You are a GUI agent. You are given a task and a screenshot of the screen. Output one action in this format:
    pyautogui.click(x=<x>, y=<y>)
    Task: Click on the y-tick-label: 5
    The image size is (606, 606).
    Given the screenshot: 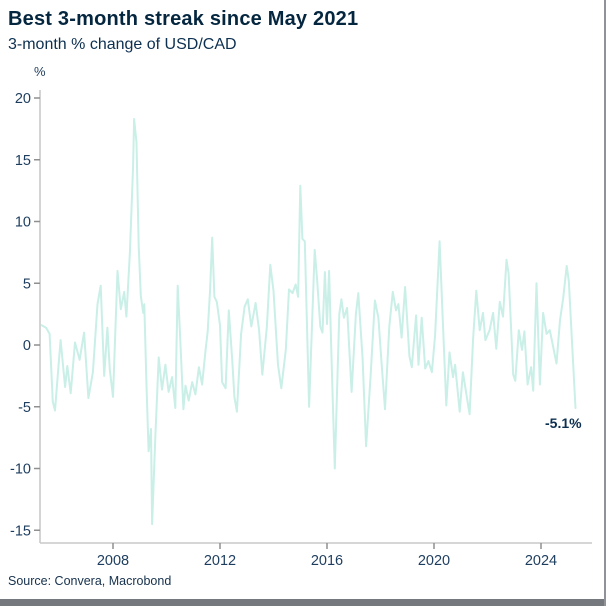 What is the action you would take?
    pyautogui.click(x=27, y=284)
    